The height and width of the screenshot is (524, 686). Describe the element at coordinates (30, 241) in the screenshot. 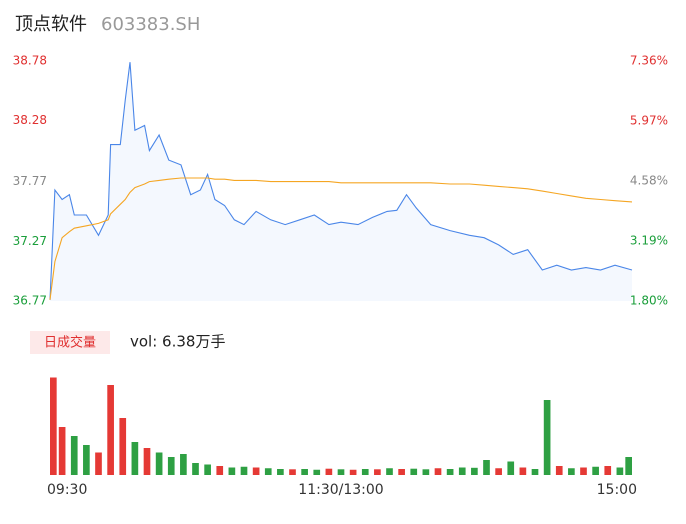

I see `y-tick-label: 37.27` at that location.